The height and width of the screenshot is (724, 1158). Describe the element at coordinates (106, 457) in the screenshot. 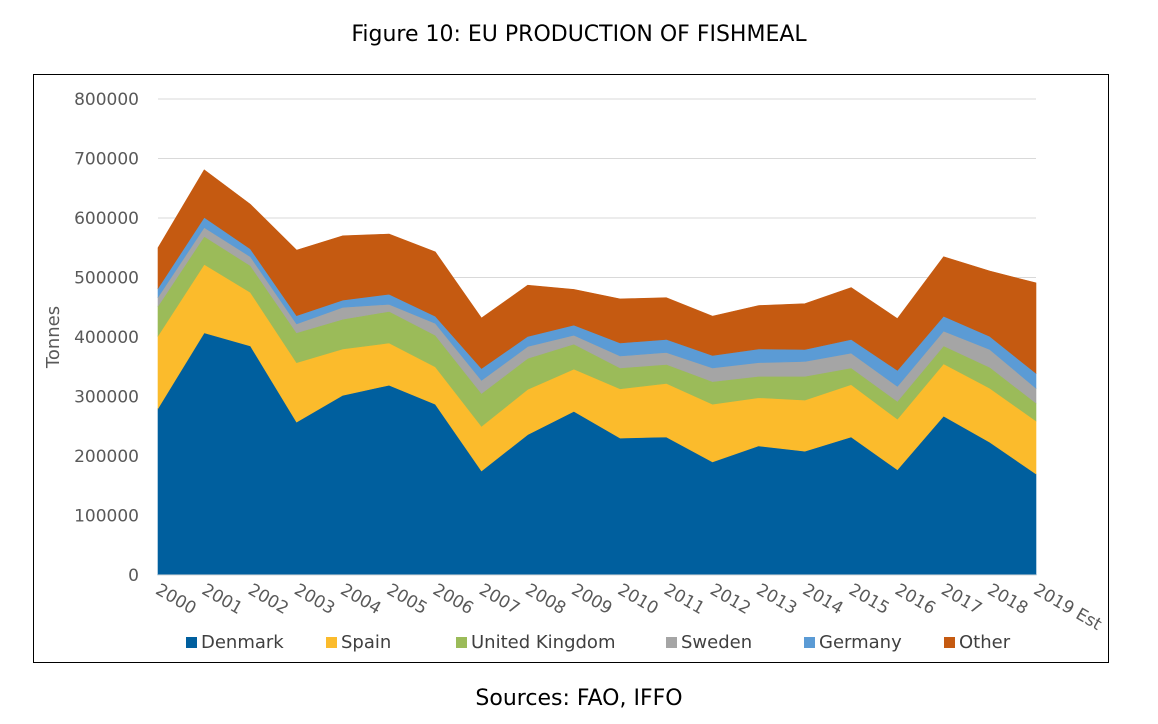

I see `y-tick-label: 200000` at that location.